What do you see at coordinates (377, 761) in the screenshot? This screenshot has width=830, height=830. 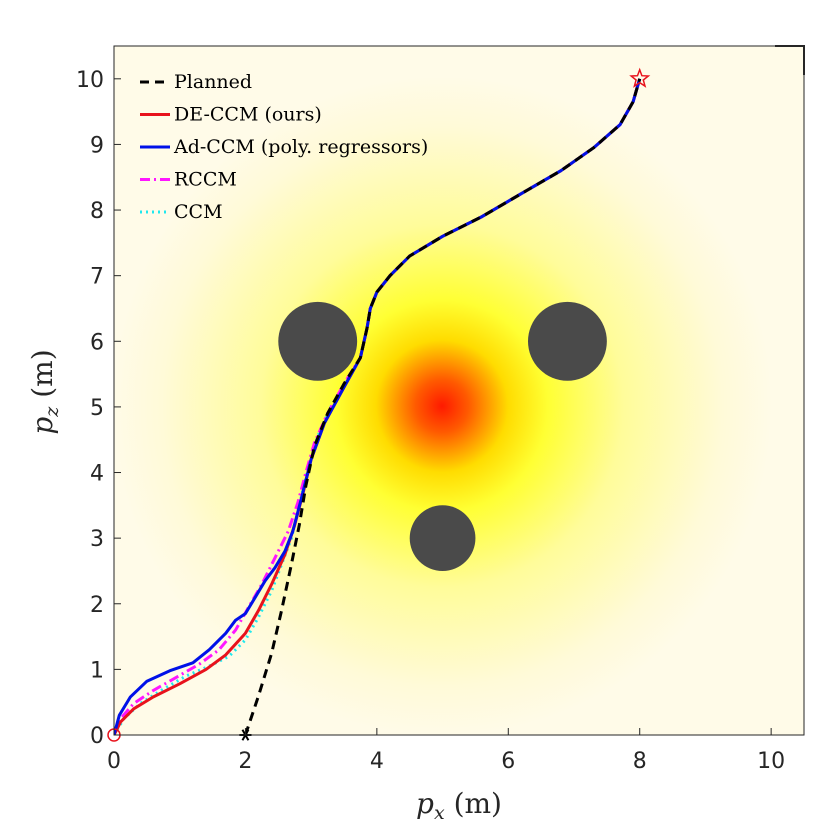 I see `x-tick-label: 4` at bounding box center [377, 761].